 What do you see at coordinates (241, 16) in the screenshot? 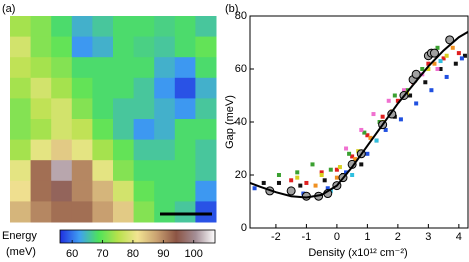
I see `y-tick-label: 80` at bounding box center [241, 16].